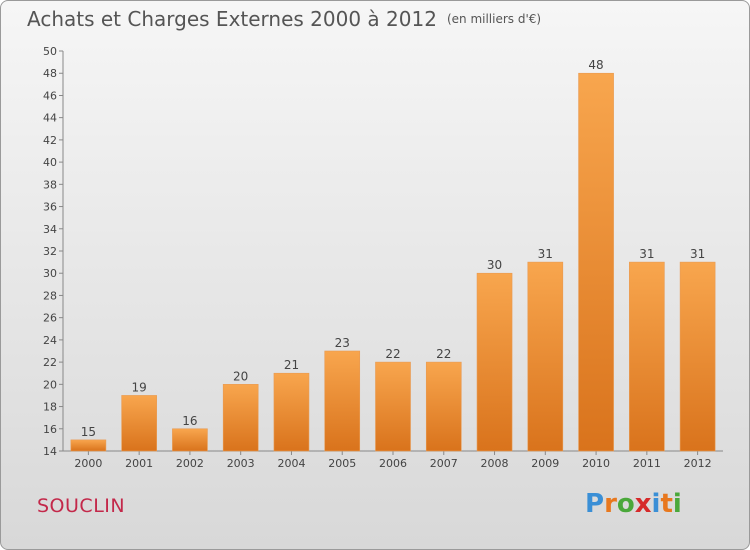 This screenshot has height=550, width=750. I want to click on bar-2001, so click(139, 423).